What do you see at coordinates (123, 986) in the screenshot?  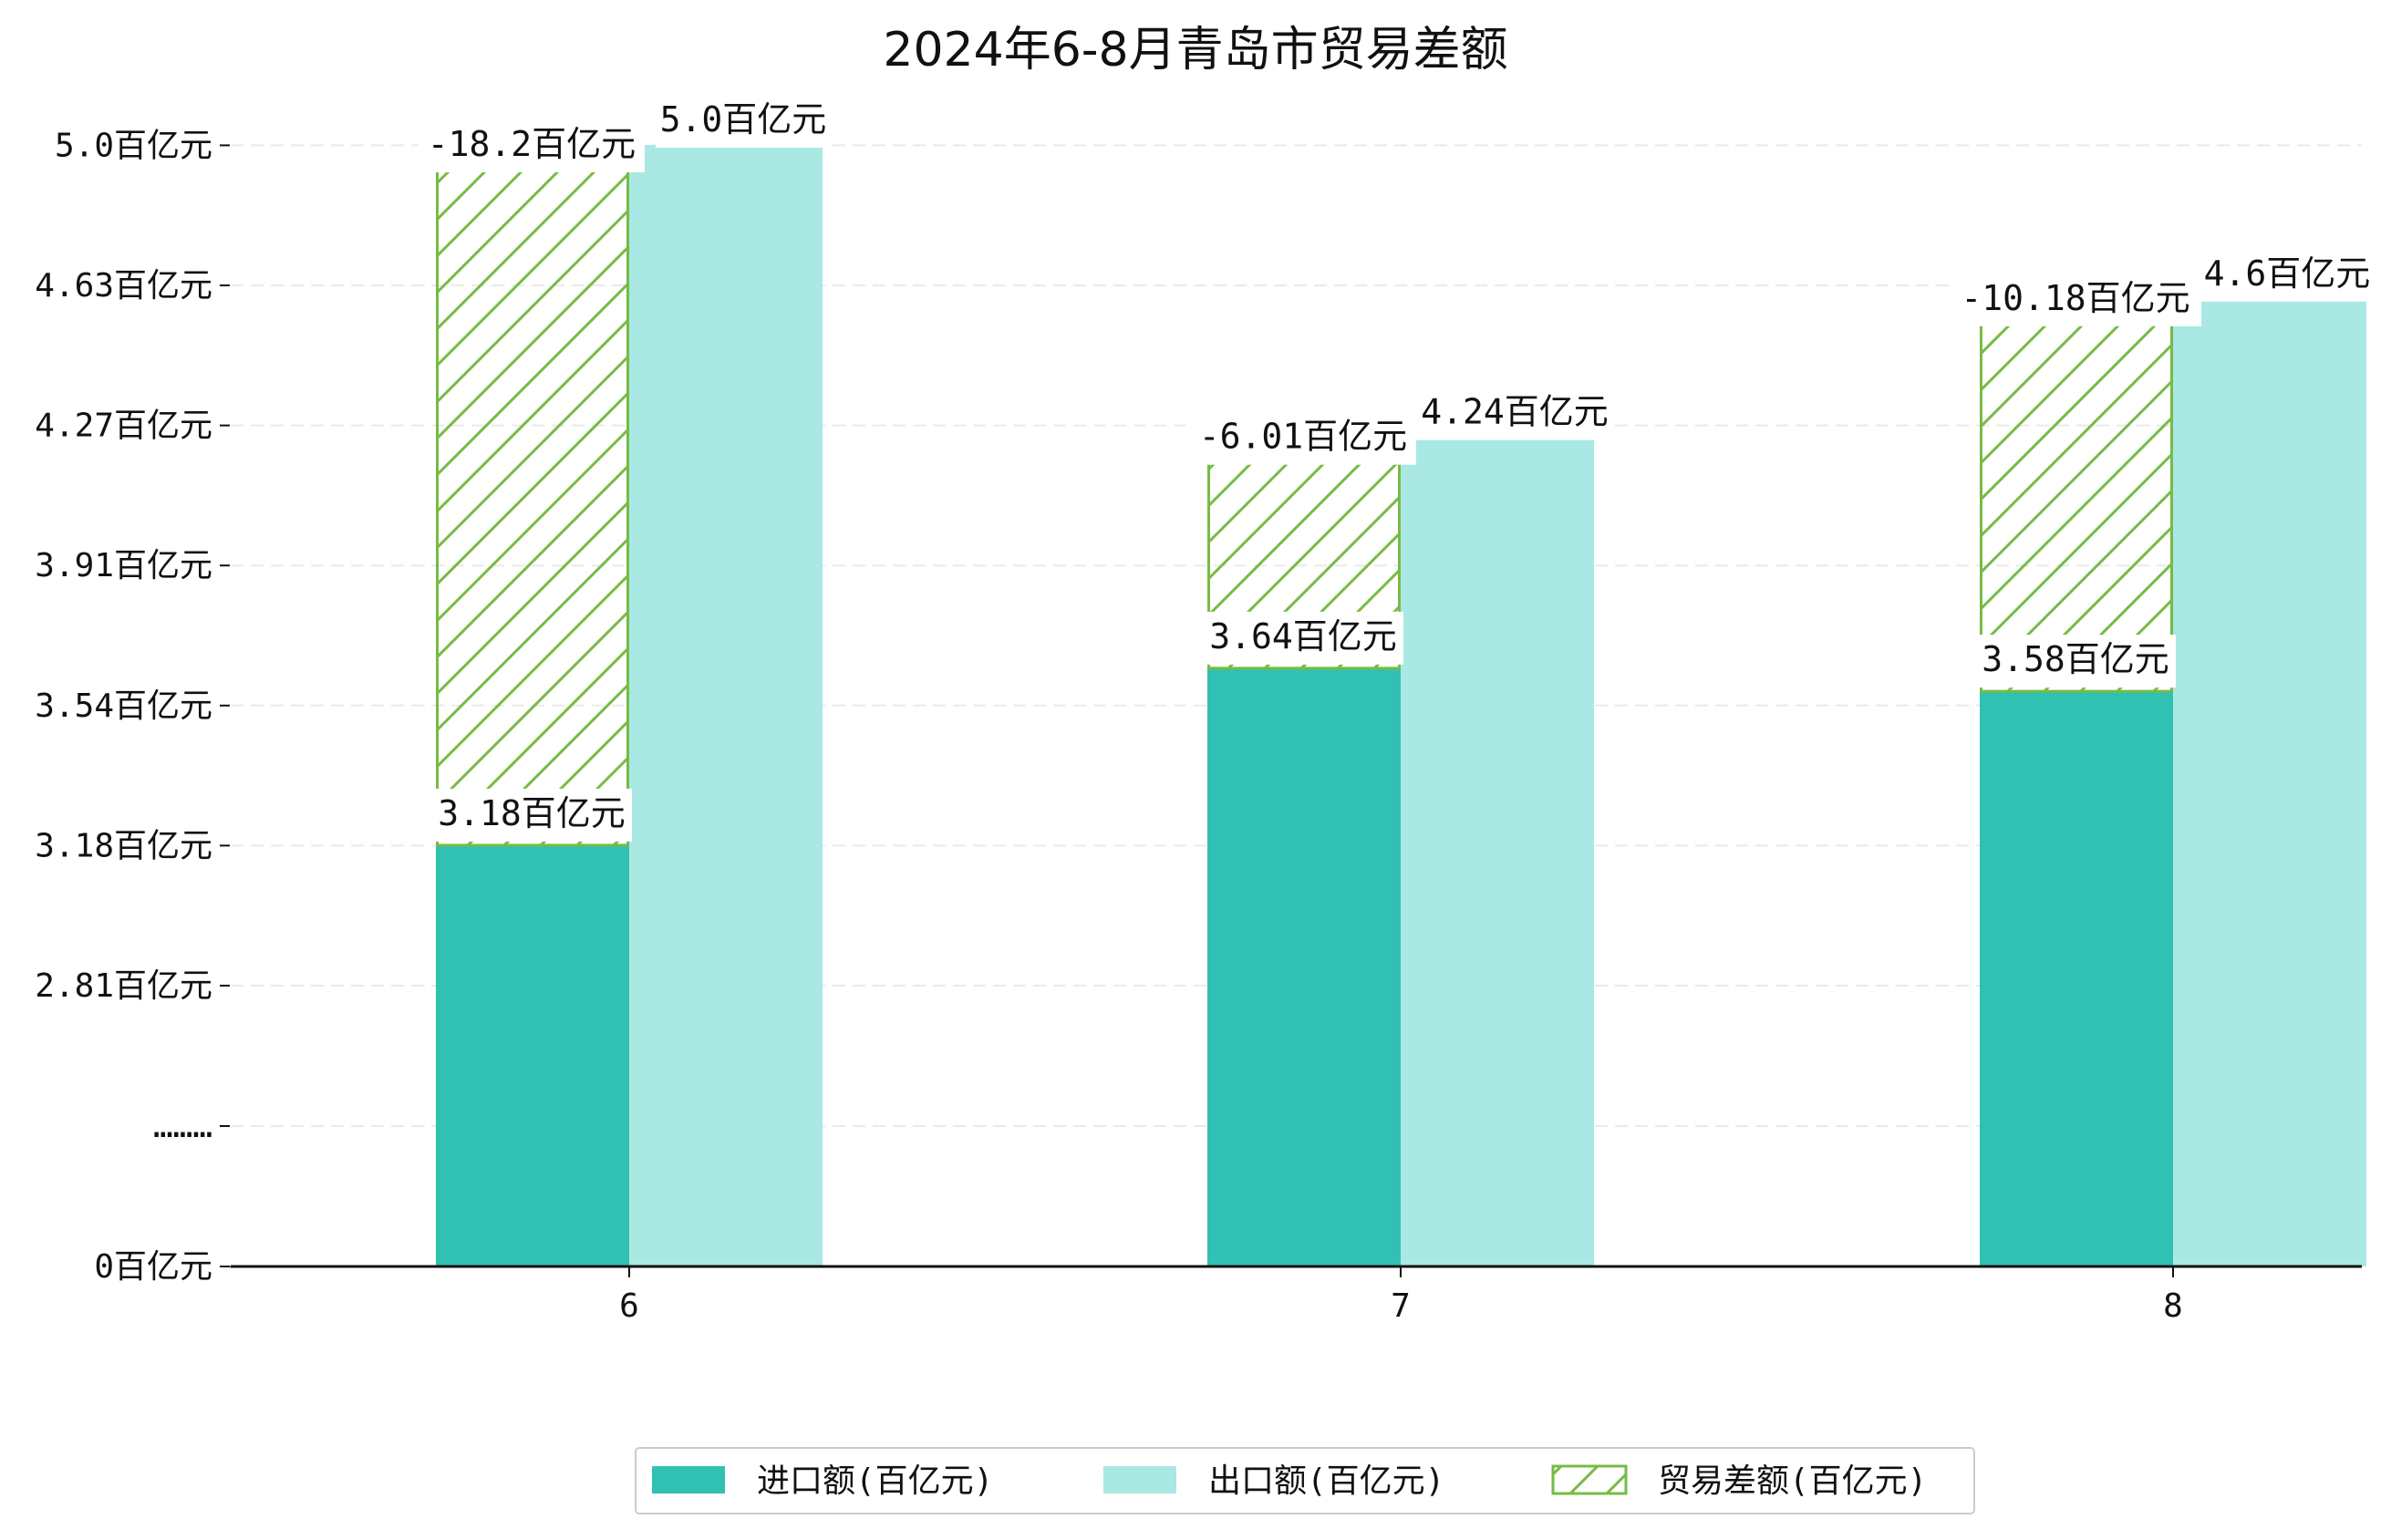 I see `y-tick-label: 2.81百亿元` at bounding box center [123, 986].